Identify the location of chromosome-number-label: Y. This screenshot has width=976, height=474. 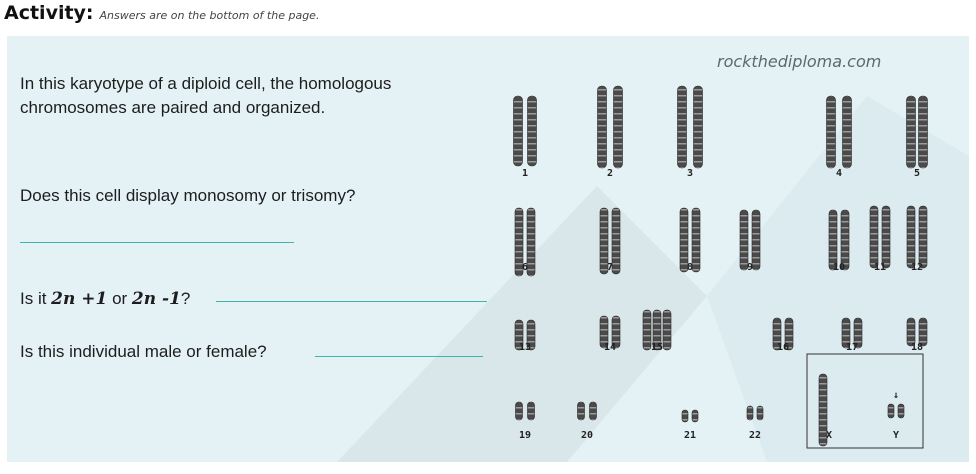
(896, 435).